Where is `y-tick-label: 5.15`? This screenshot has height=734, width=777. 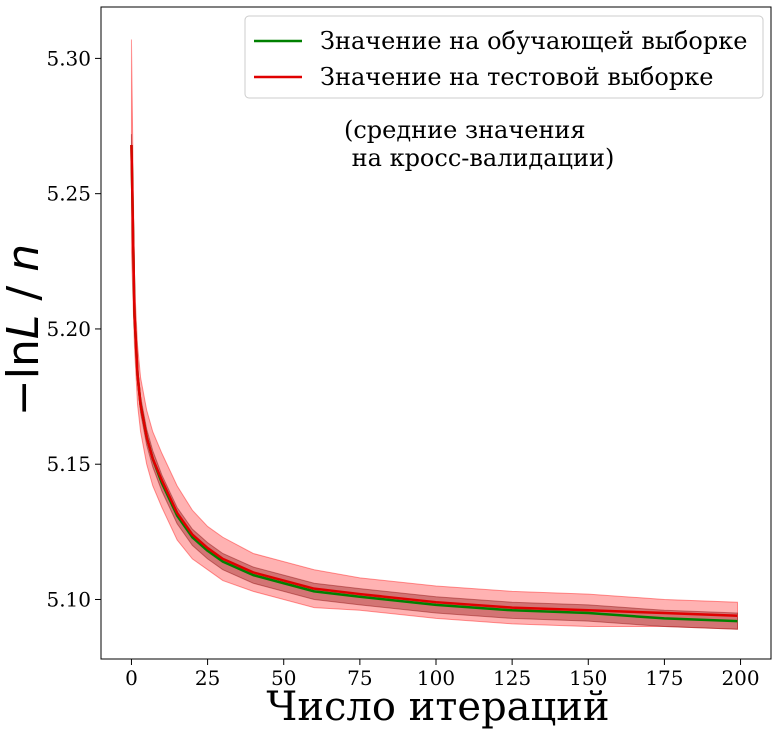 y-tick-label: 5.15 is located at coordinates (68, 464).